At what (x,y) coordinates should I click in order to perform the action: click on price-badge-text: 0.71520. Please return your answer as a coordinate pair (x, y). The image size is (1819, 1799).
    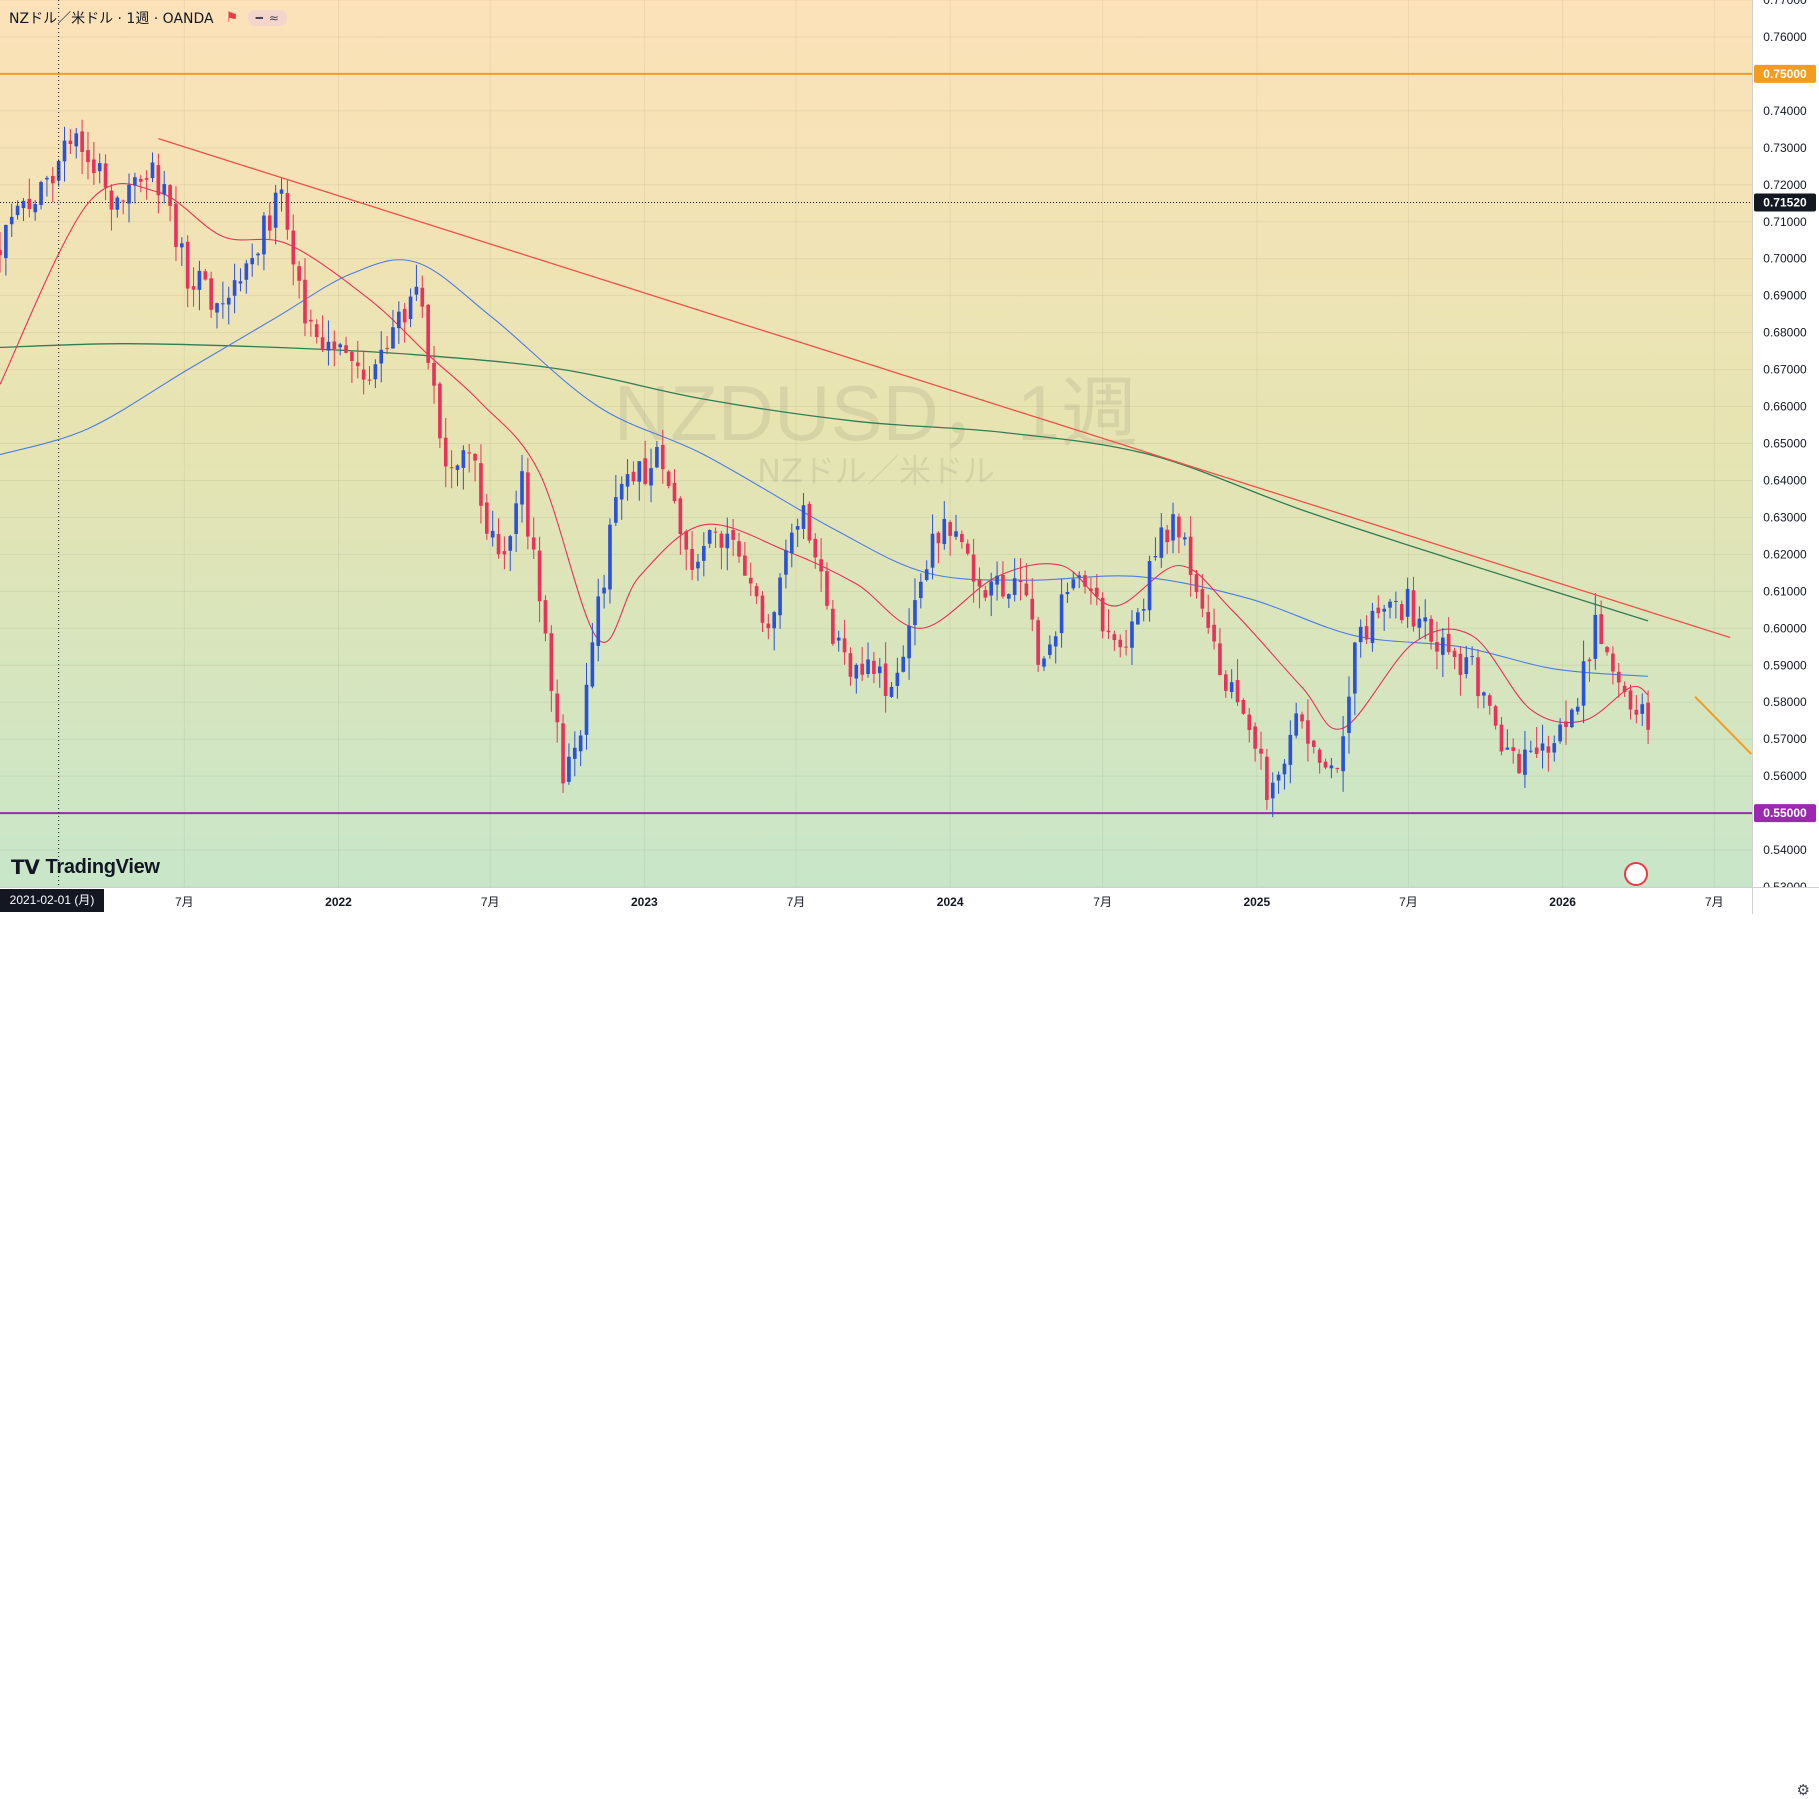
    Looking at the image, I should click on (1785, 203).